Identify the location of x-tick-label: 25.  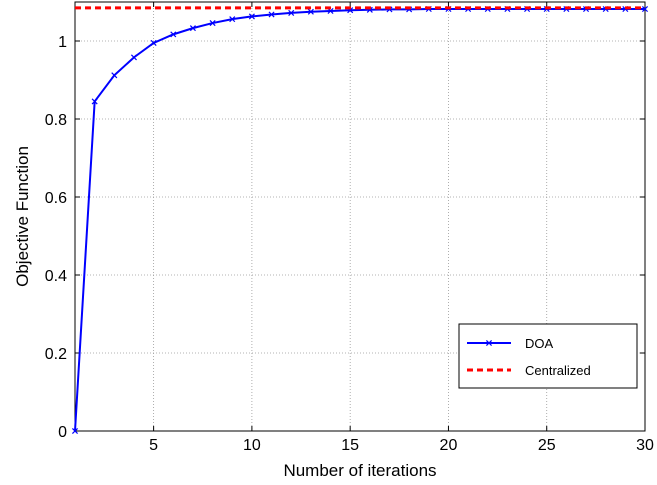
(547, 445).